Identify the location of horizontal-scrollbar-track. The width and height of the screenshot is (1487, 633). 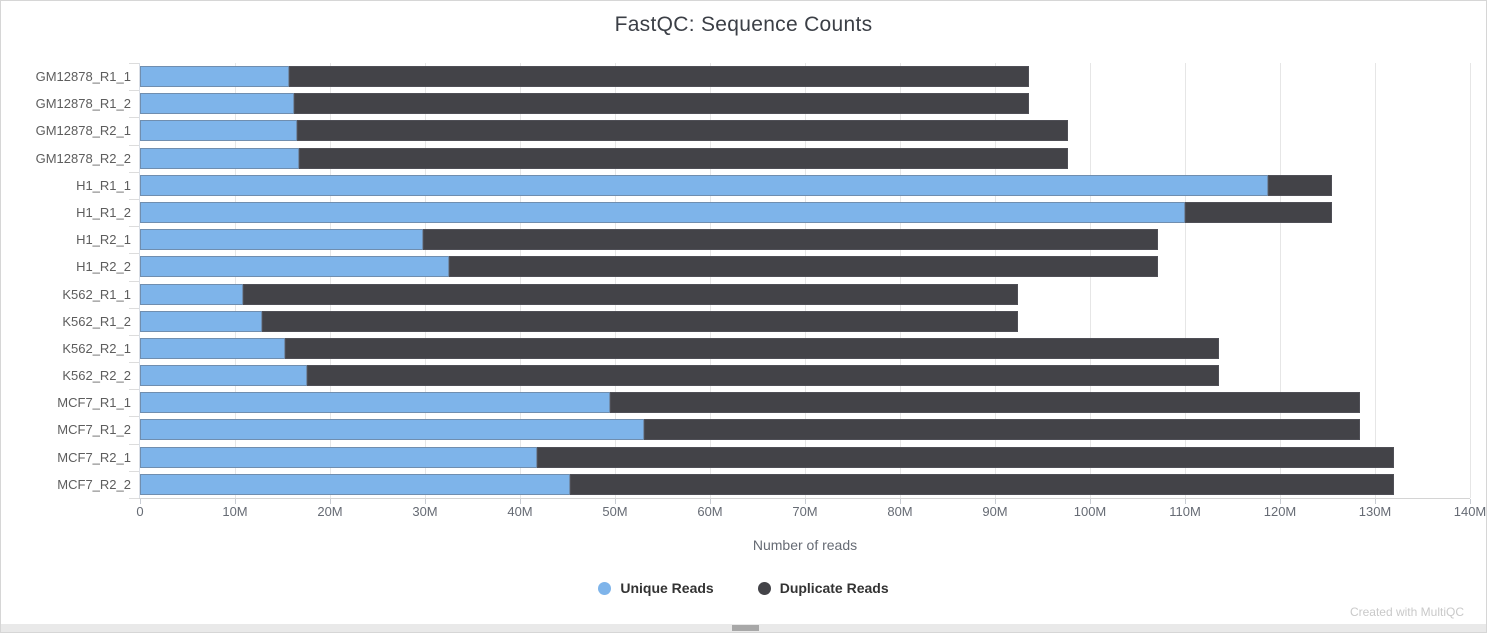
(743, 628).